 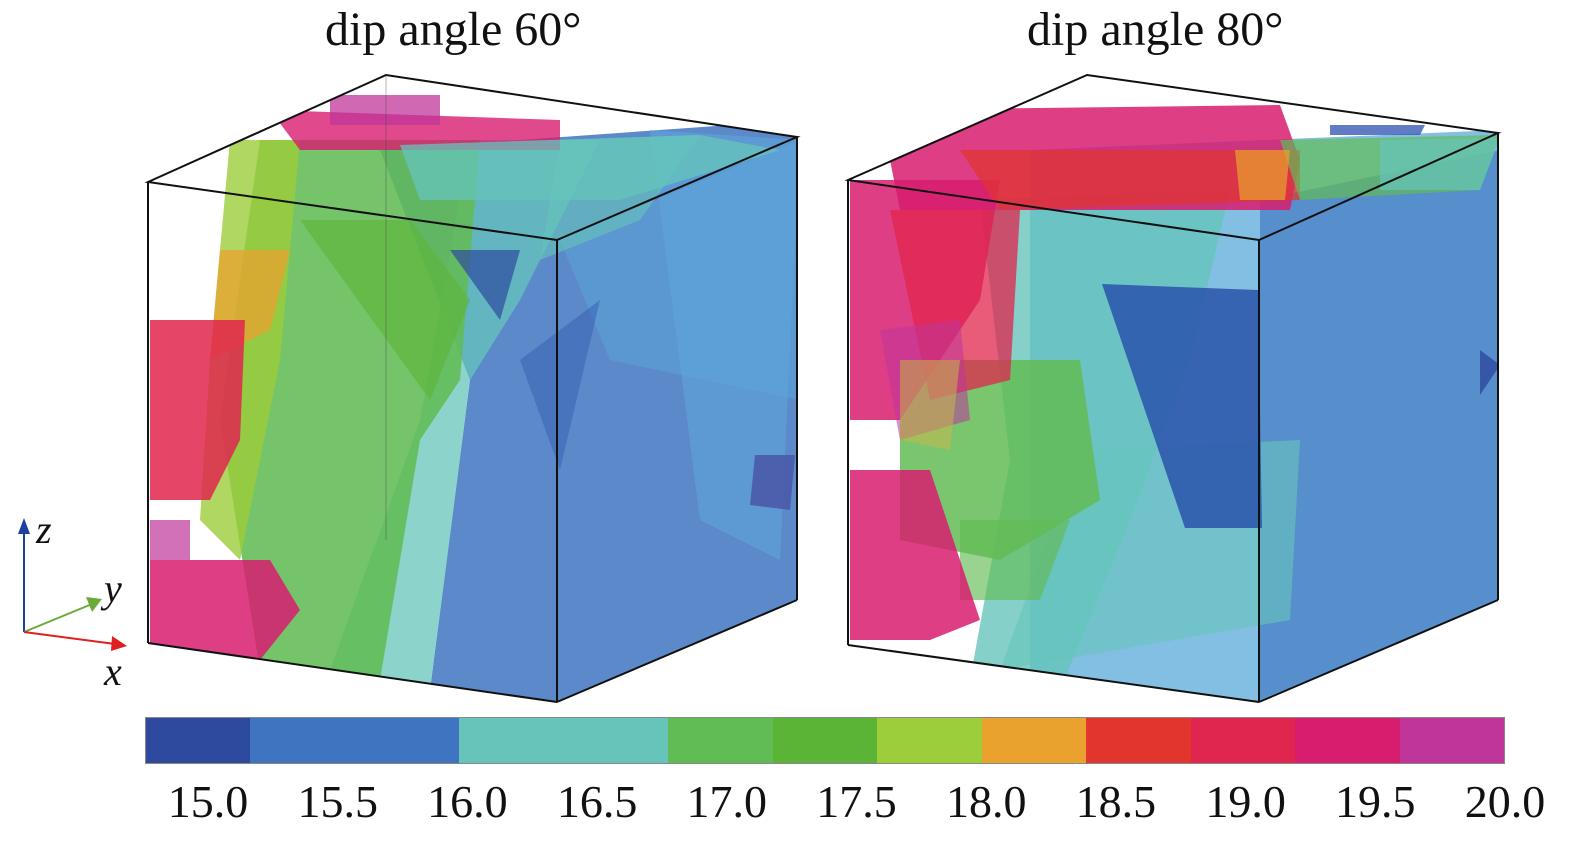 What do you see at coordinates (1155, 29) in the screenshot?
I see `right-panel-title: dip angle 80°` at bounding box center [1155, 29].